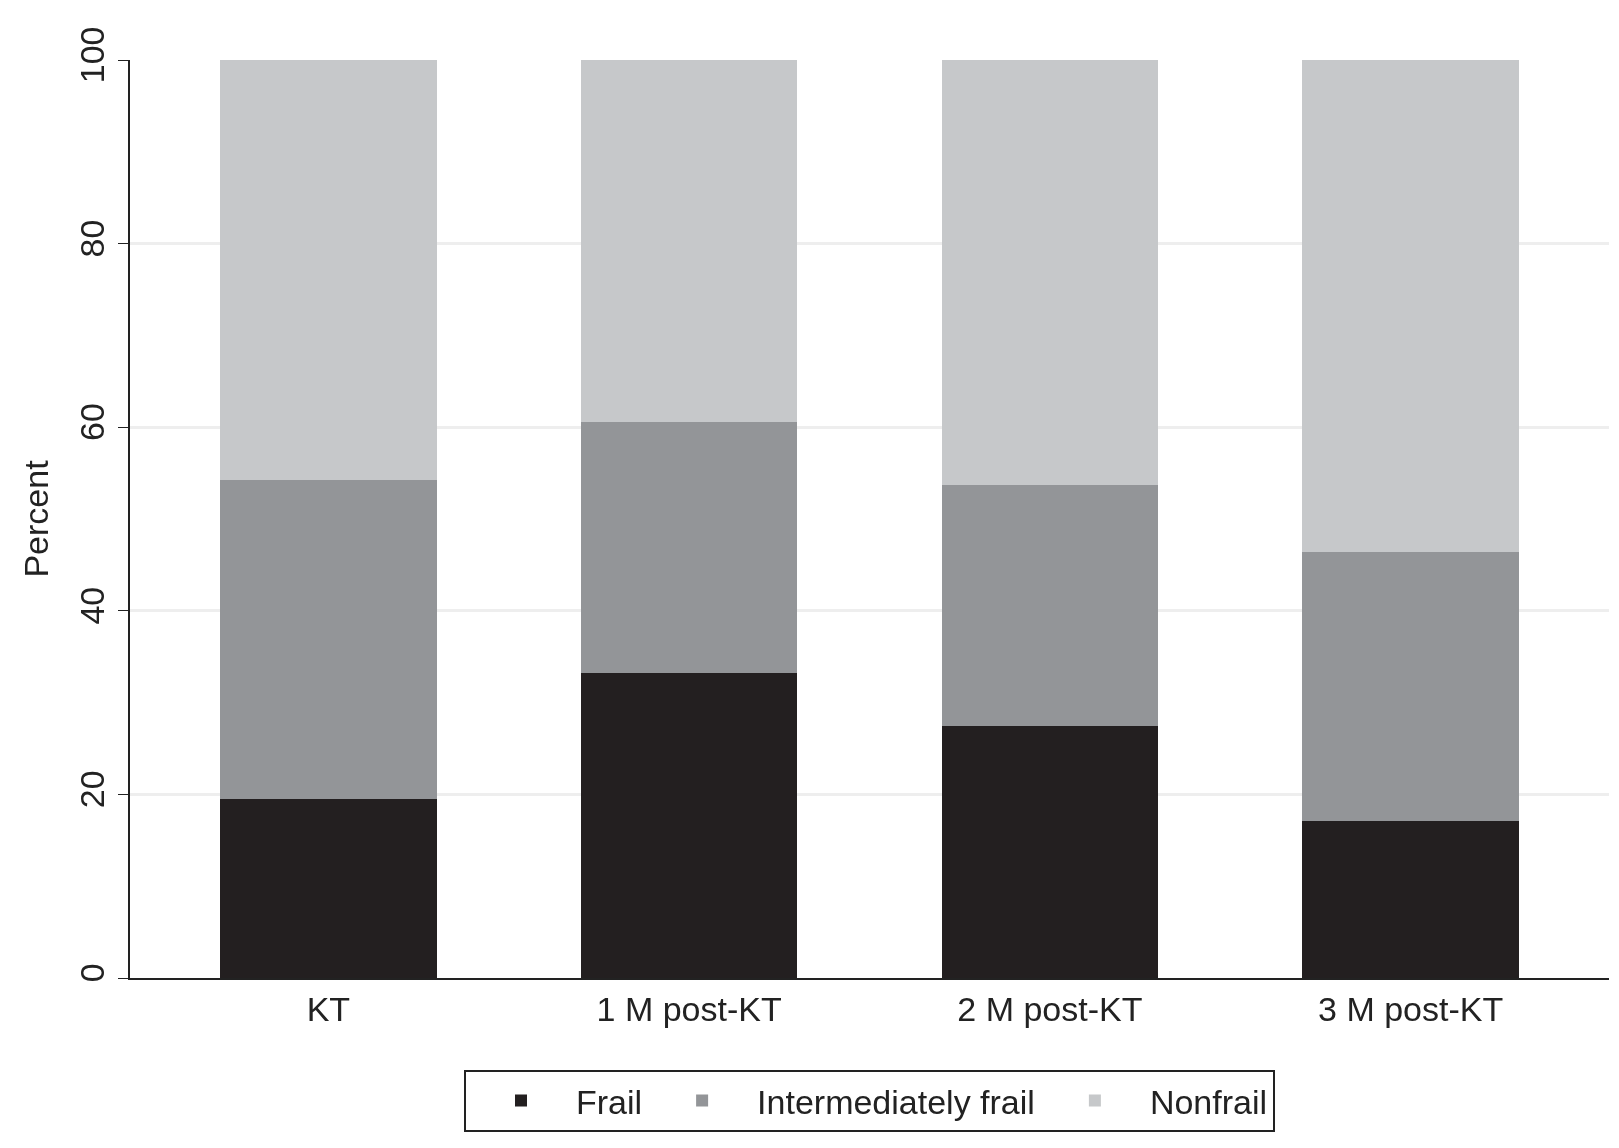 Image resolution: width=1619 pixels, height=1148 pixels. I want to click on x-tick-label: KT, so click(328, 1008).